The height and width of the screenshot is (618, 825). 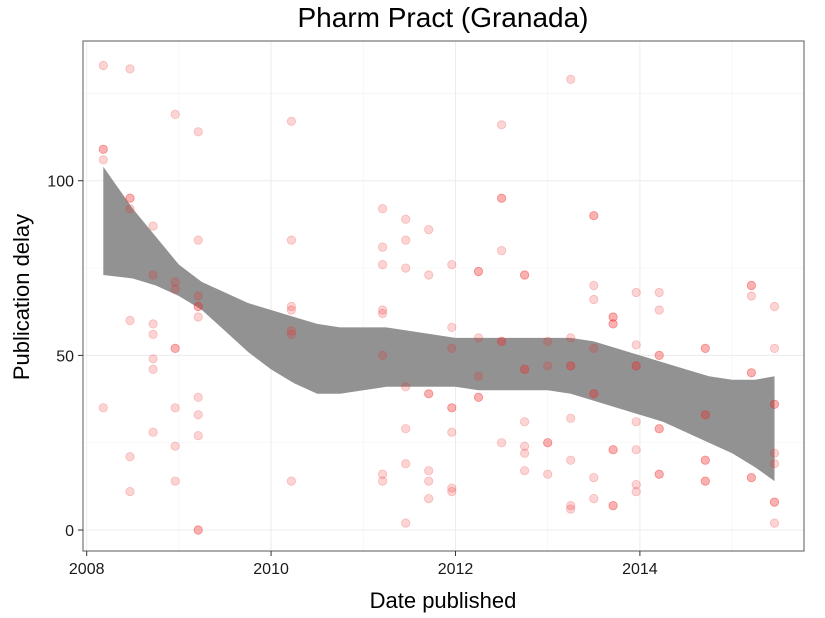 I want to click on x-axis-title: Date published, so click(x=443, y=600).